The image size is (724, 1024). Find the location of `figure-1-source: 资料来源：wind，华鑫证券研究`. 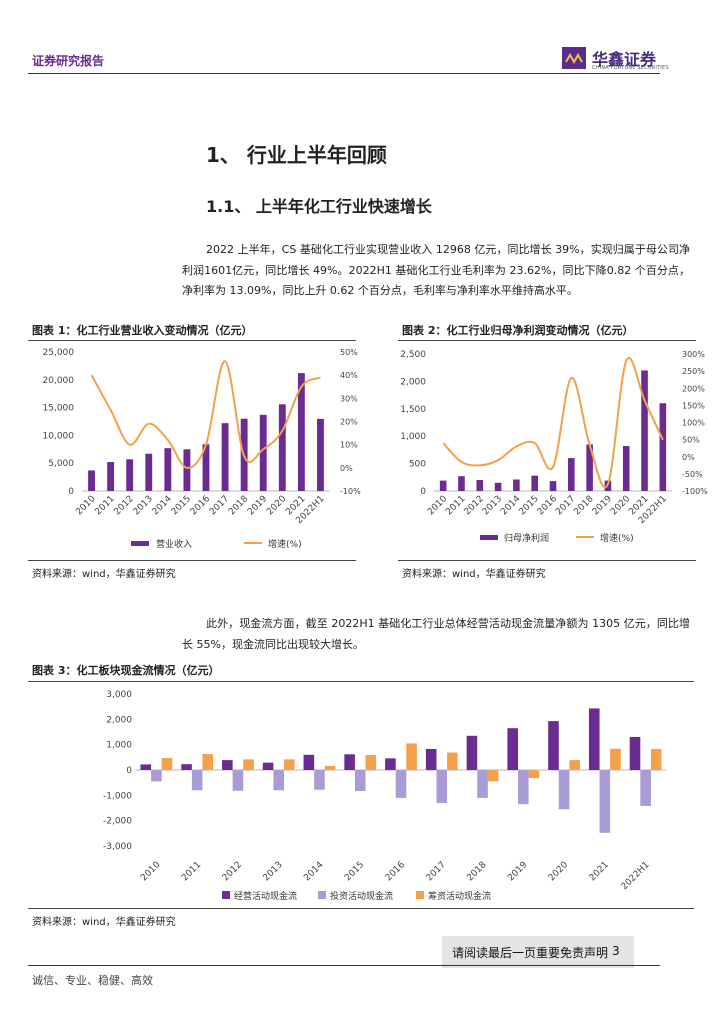

figure-1-source: 资料来源：wind，华鑫证券研究 is located at coordinates (104, 574).